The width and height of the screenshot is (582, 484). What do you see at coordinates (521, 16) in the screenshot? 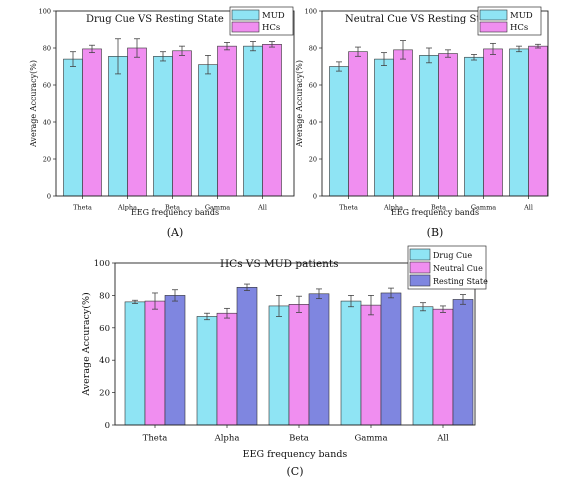
I see `legend-label: MUD` at bounding box center [521, 16].